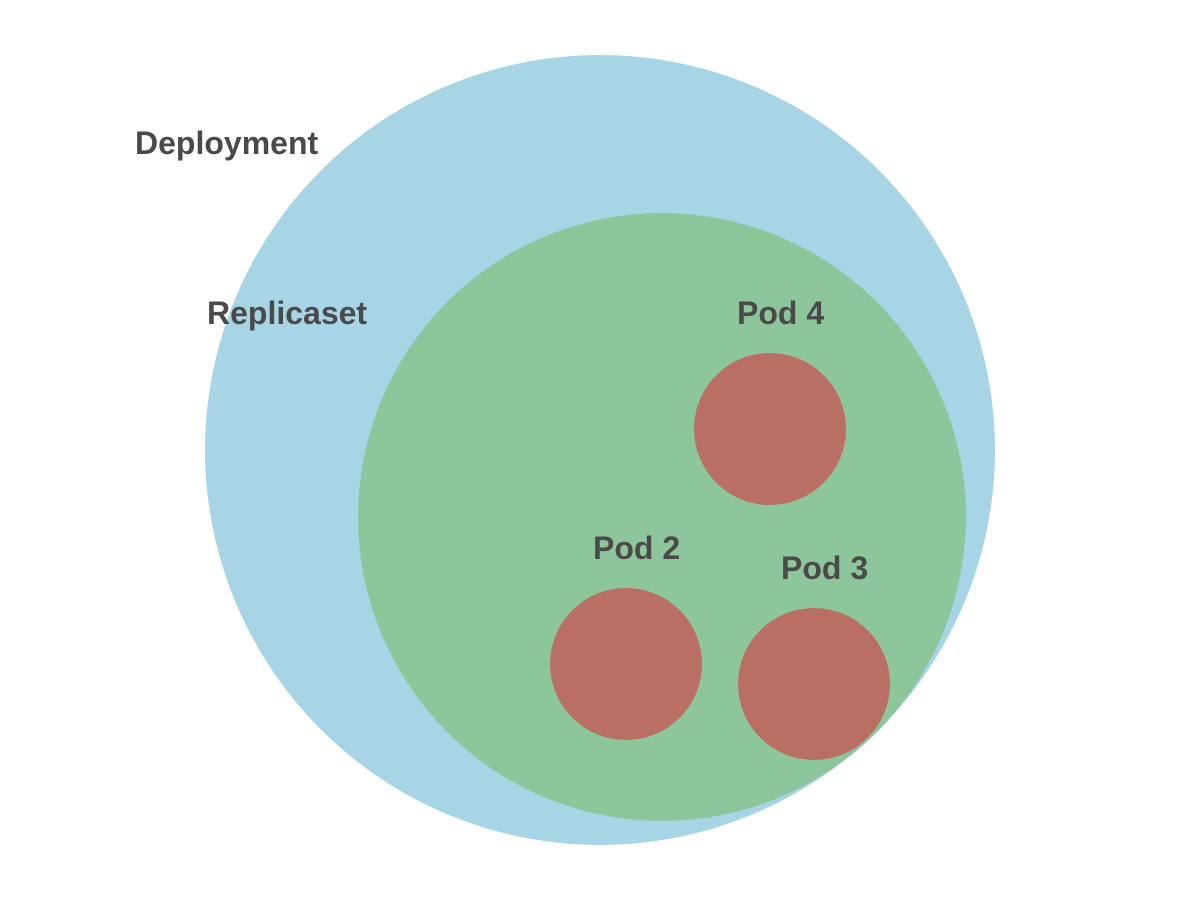 The width and height of the screenshot is (1200, 900). What do you see at coordinates (780, 313) in the screenshot?
I see `pod-4-label: Pod 4` at bounding box center [780, 313].